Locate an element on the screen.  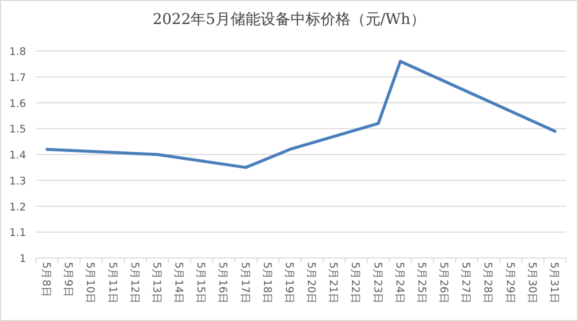
x-tick-label: 5月12日 is located at coordinates (134, 283).